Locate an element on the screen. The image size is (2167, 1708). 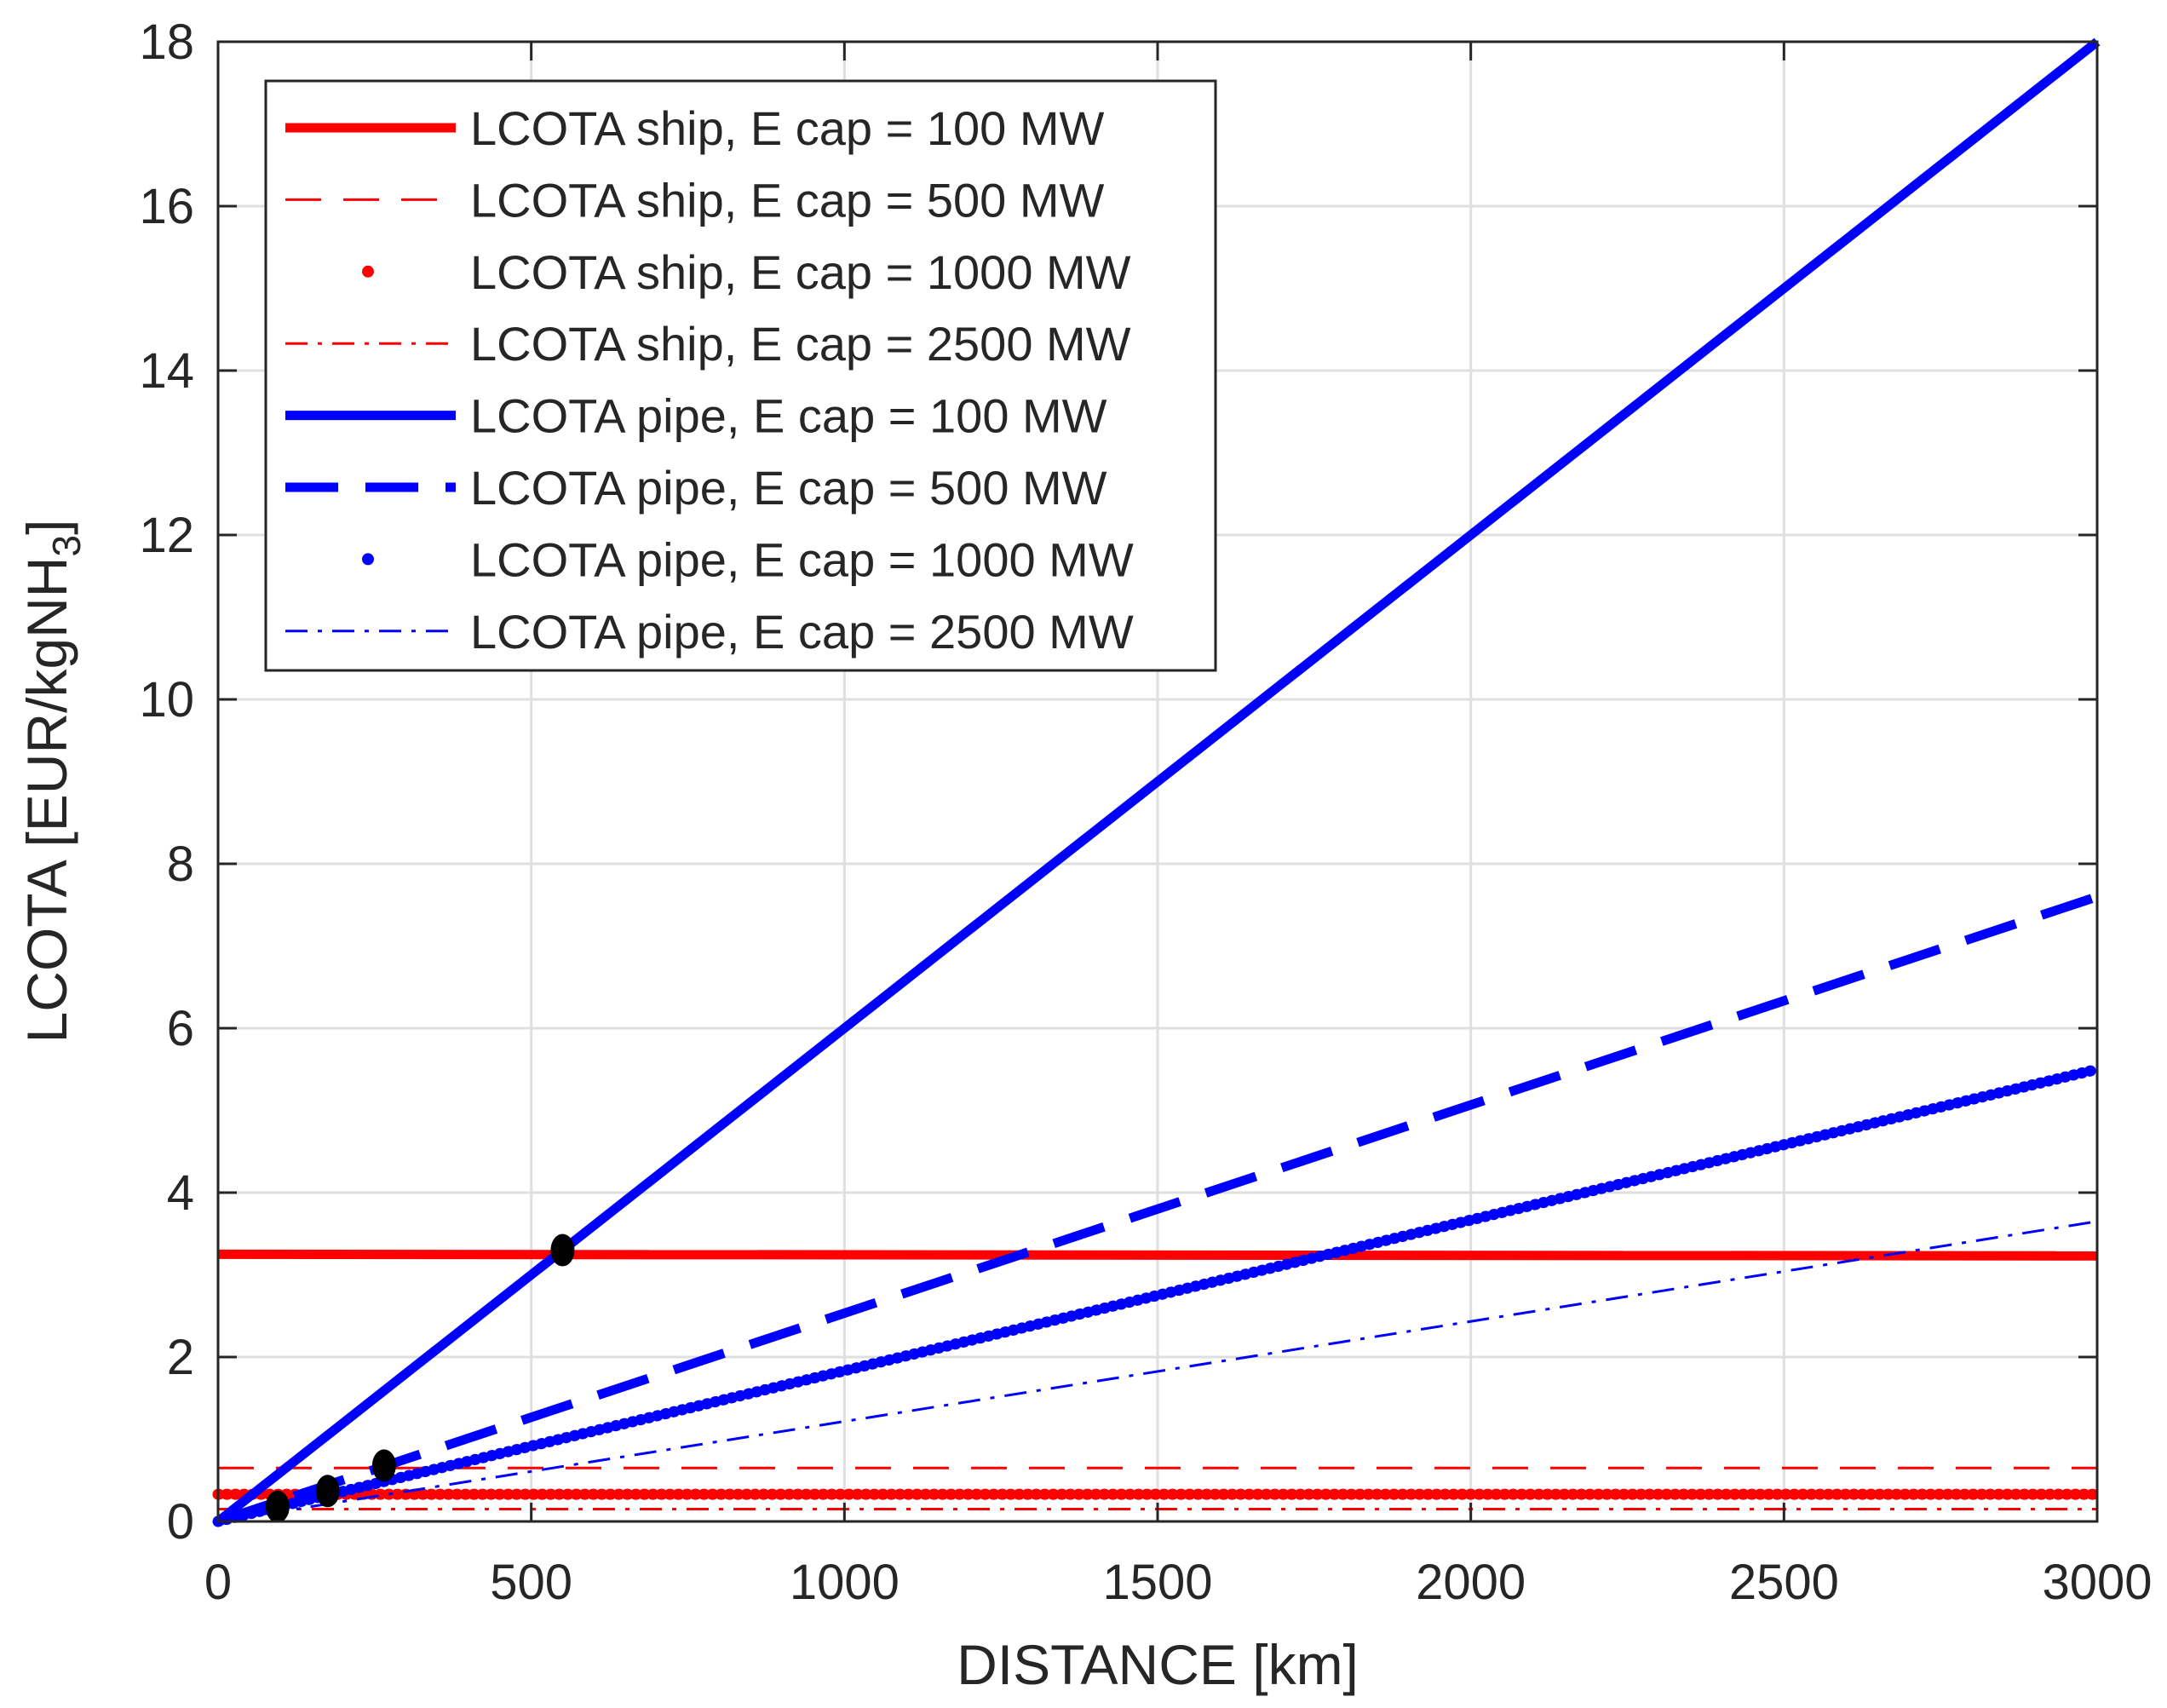
y-tick-label: 0 is located at coordinates (181, 1522).